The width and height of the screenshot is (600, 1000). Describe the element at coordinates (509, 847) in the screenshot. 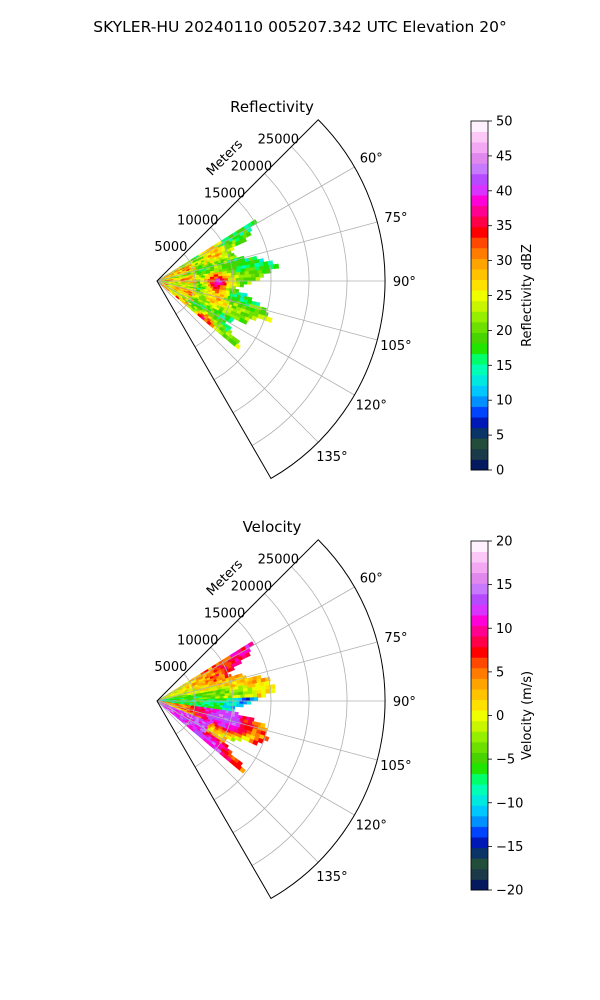

I see `colorbar-tick-label: −15` at that location.